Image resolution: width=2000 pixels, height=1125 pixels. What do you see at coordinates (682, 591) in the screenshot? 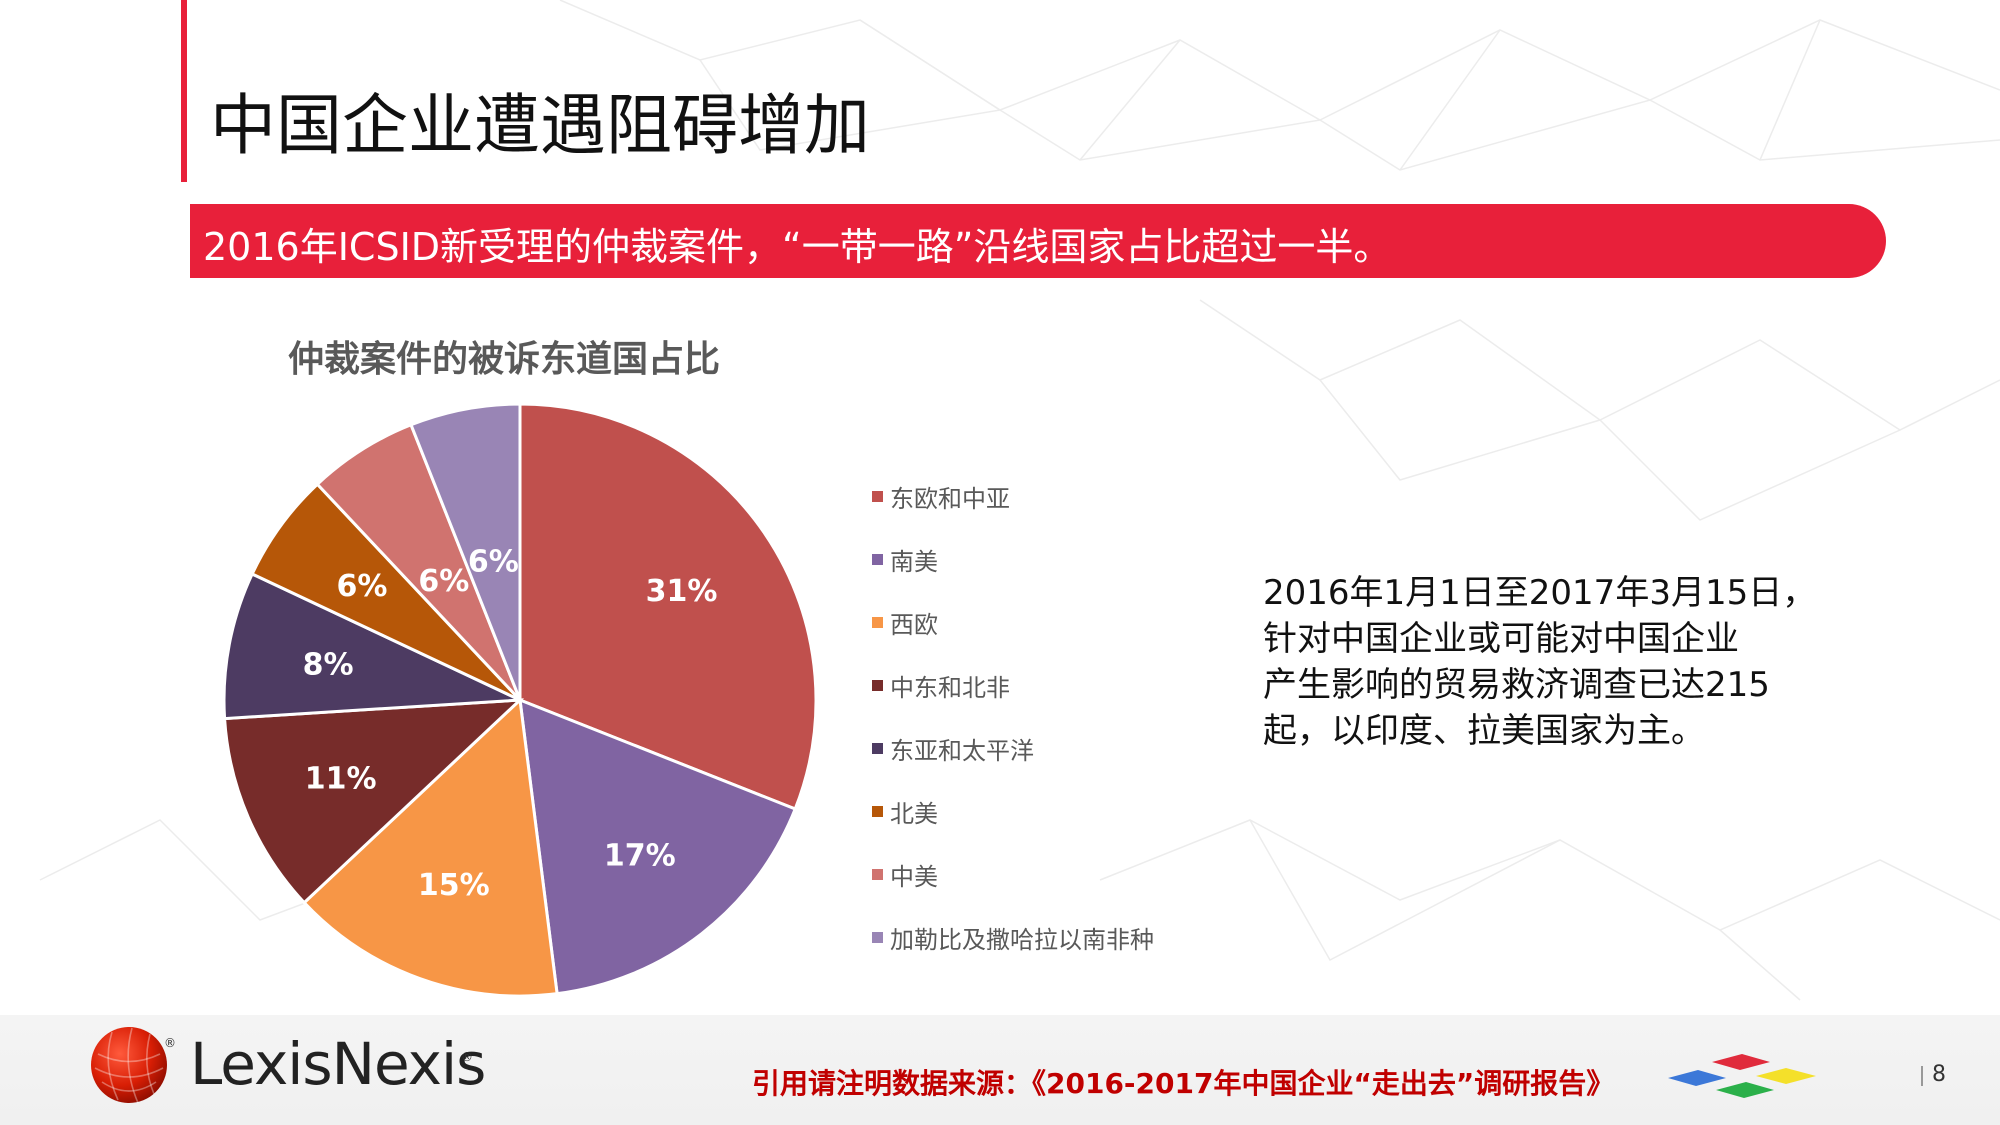
I see `pie-data-label: 31%` at bounding box center [682, 591].